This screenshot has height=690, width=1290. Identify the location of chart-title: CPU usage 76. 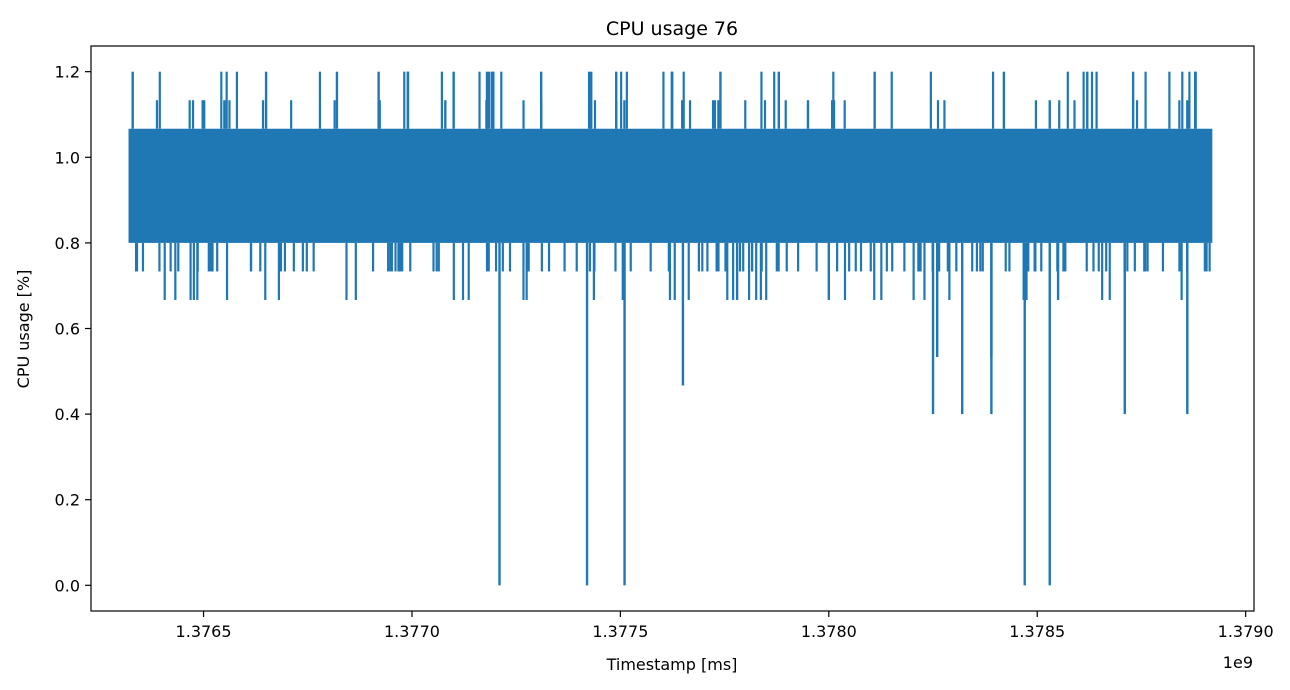
(672, 29).